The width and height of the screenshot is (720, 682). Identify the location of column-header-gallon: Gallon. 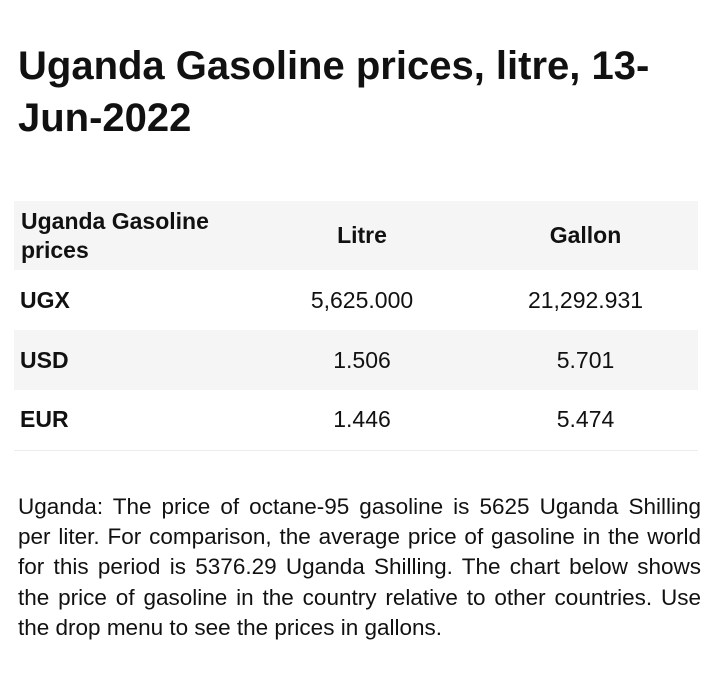
(585, 235).